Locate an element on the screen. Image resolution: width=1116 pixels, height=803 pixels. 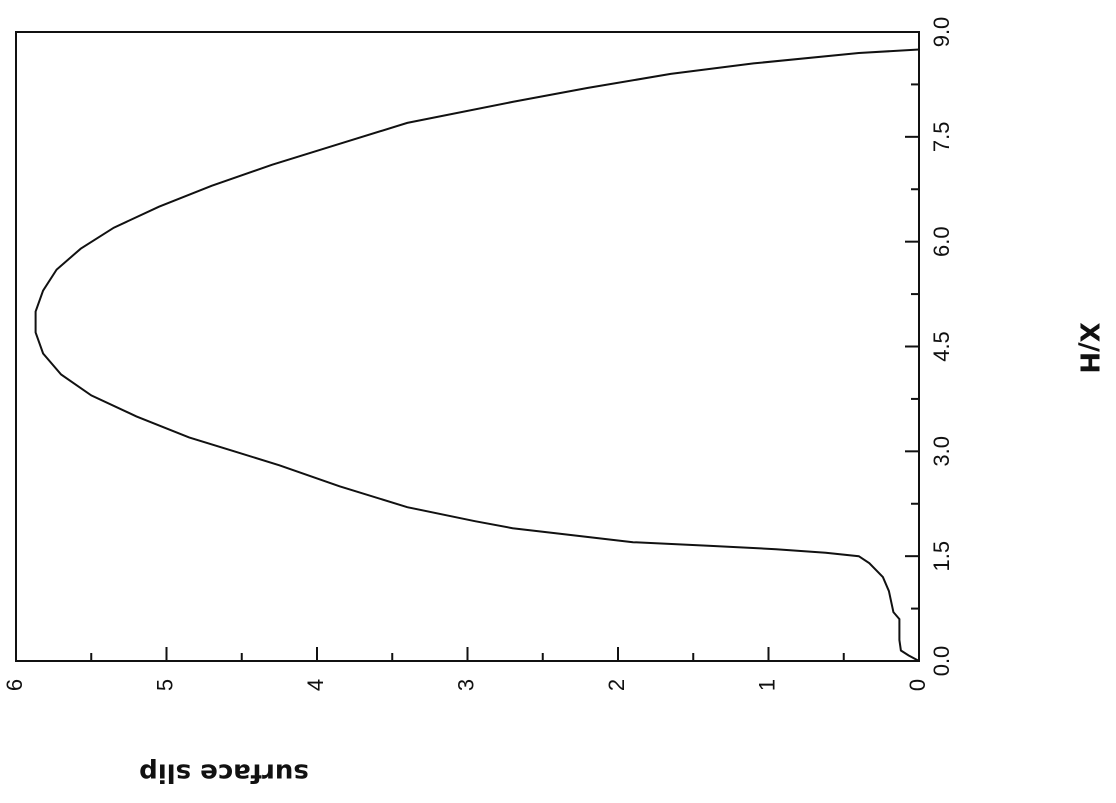
y-tick-label: 3 is located at coordinates (465, 685).